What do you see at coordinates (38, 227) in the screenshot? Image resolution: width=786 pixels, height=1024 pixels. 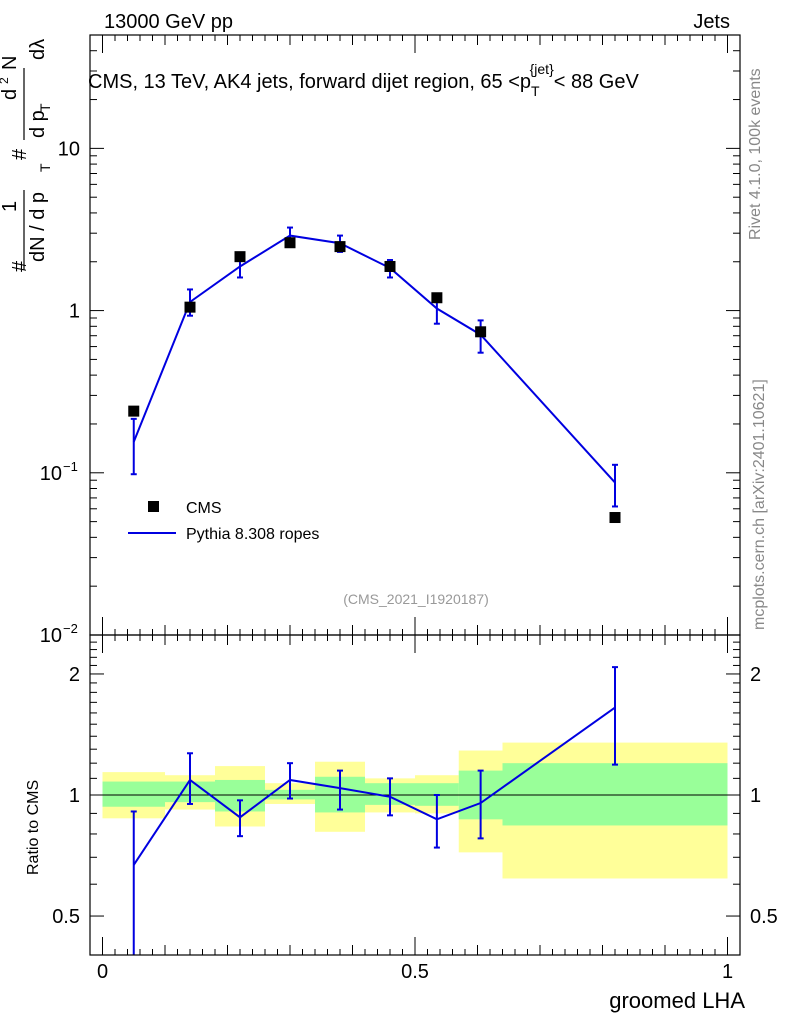 I see `svg-text: dN / d p` at bounding box center [38, 227].